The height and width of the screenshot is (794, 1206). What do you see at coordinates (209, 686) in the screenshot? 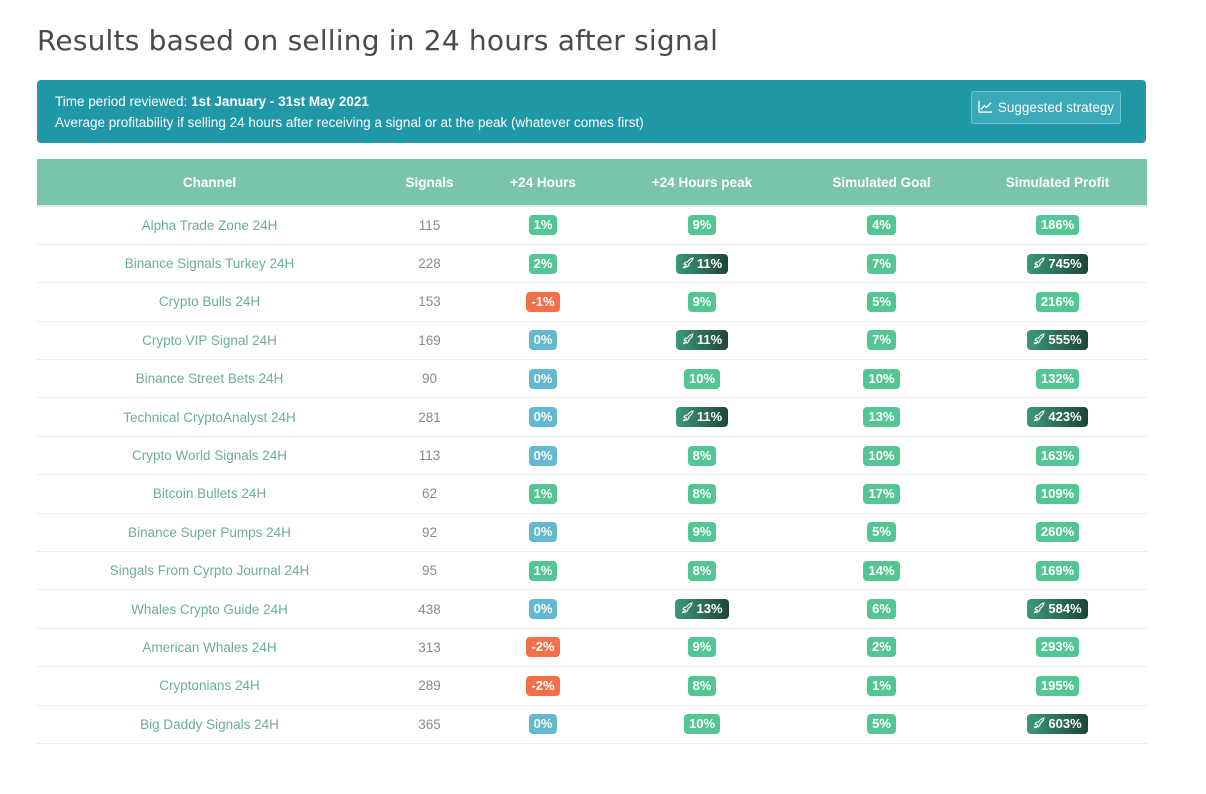
I see `channel-name: Cryptonians 24H` at bounding box center [209, 686].